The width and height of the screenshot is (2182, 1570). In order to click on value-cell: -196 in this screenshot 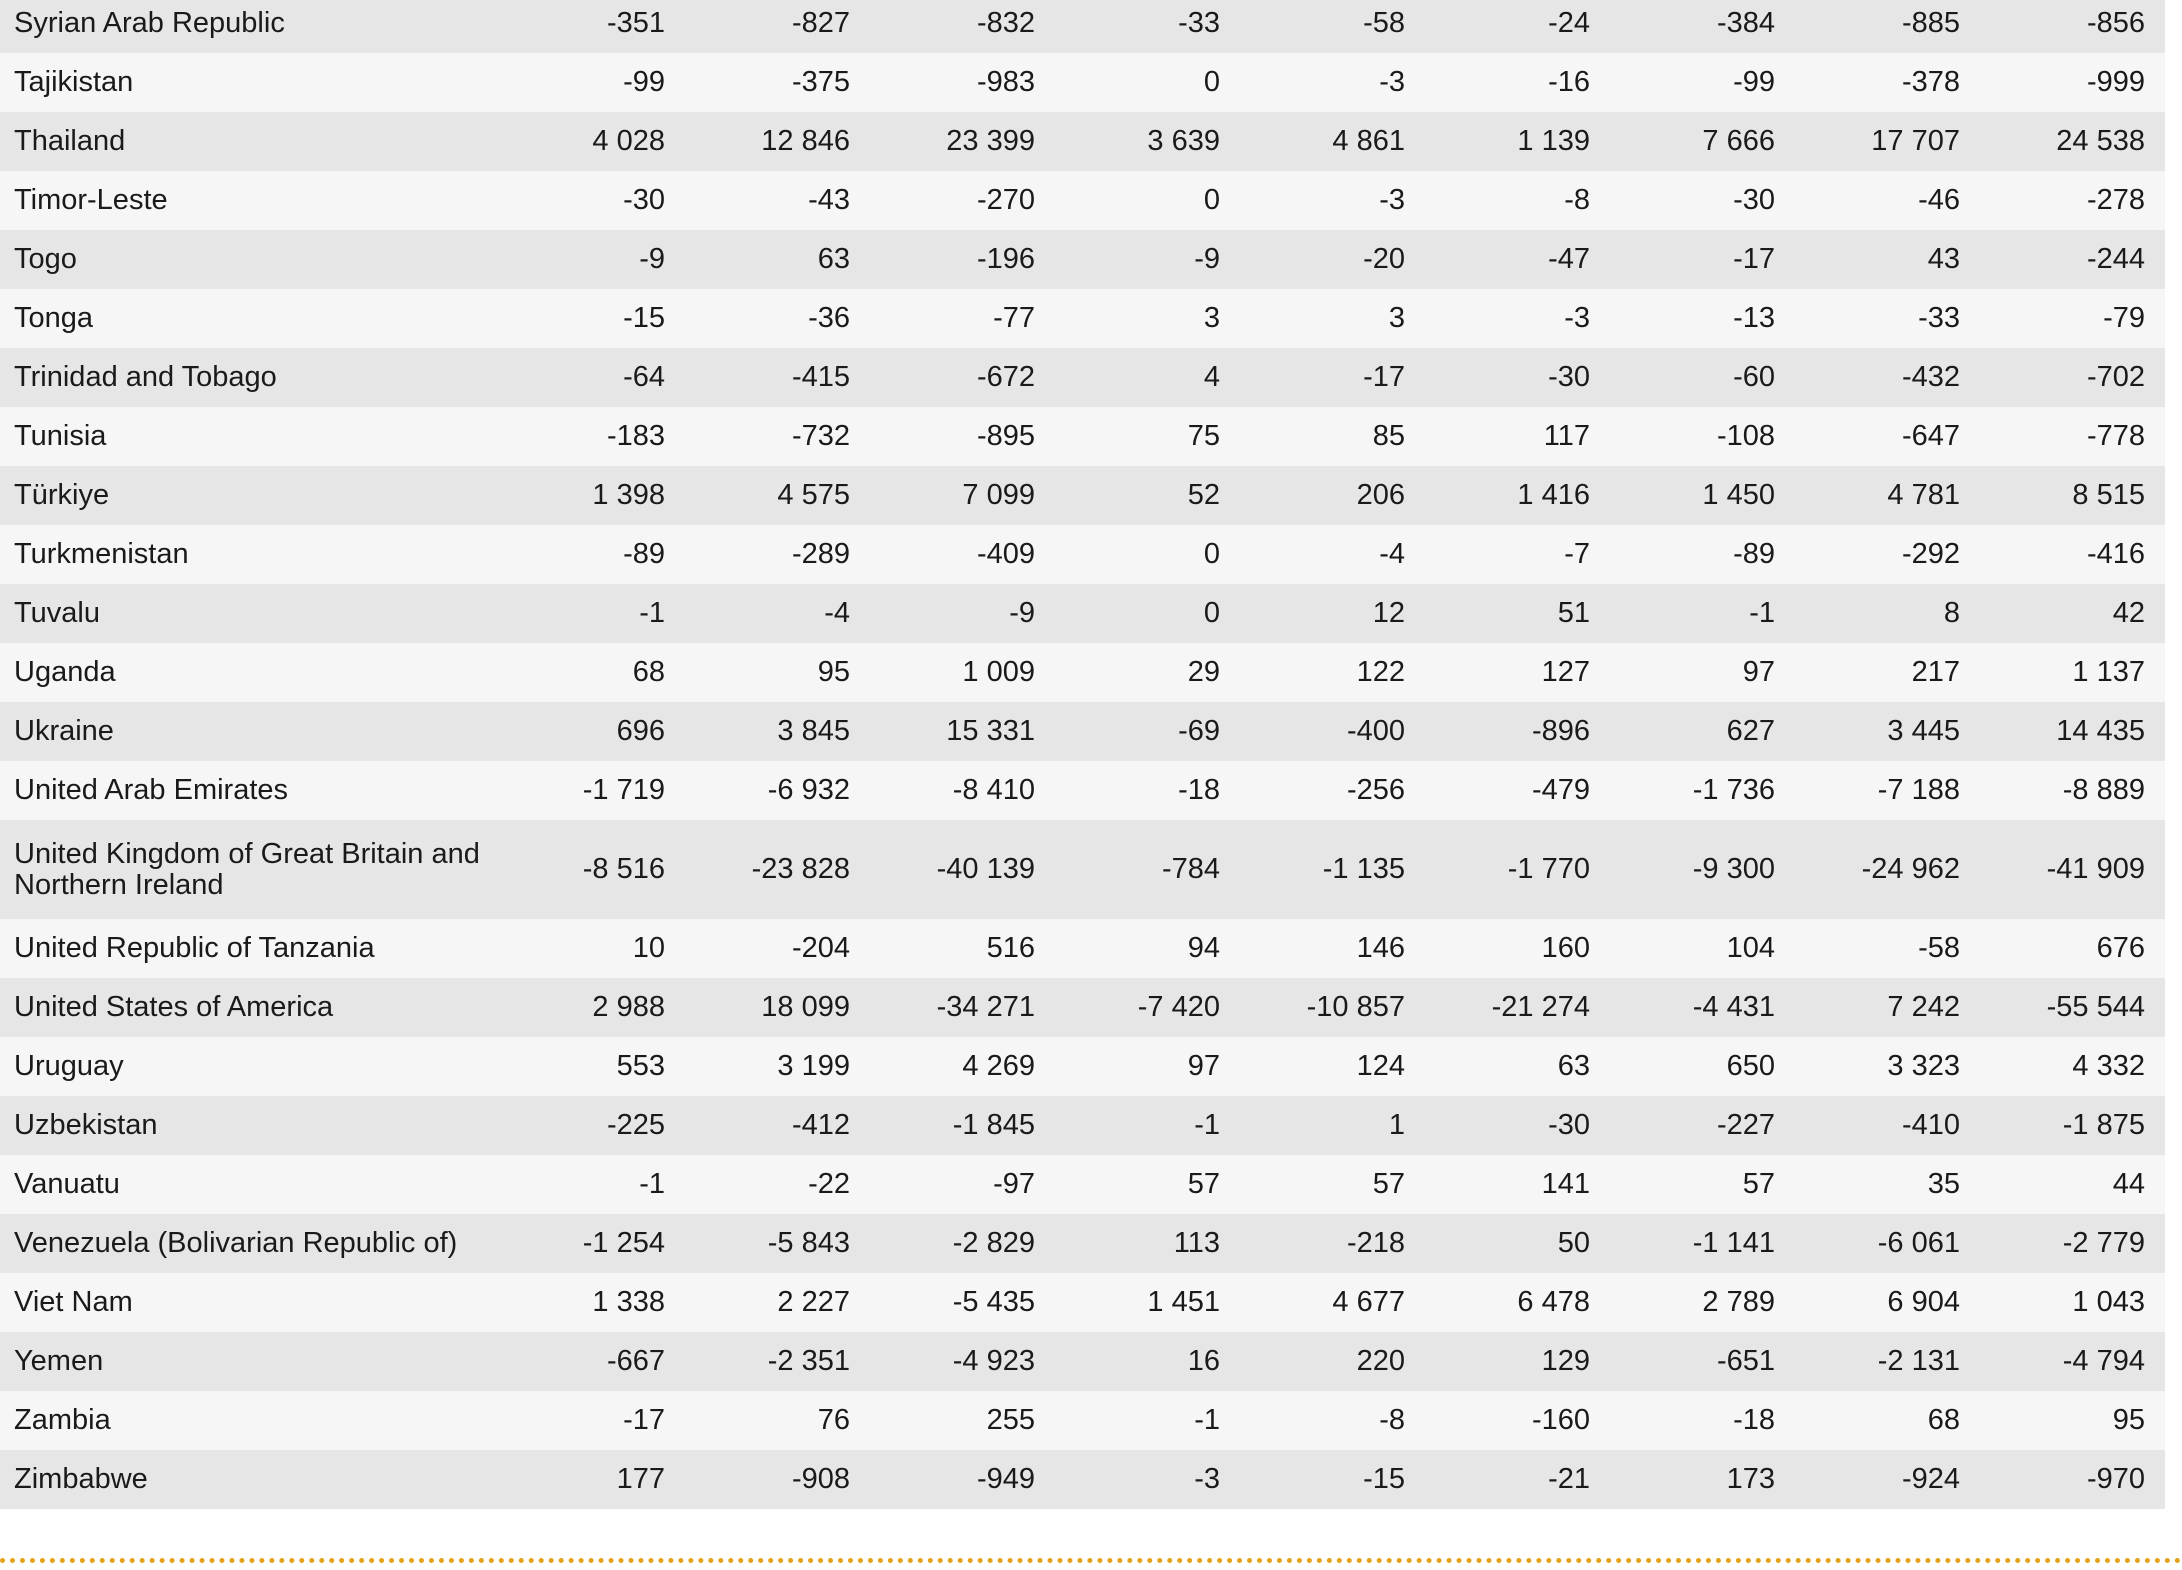, I will do `click(1005, 259)`.